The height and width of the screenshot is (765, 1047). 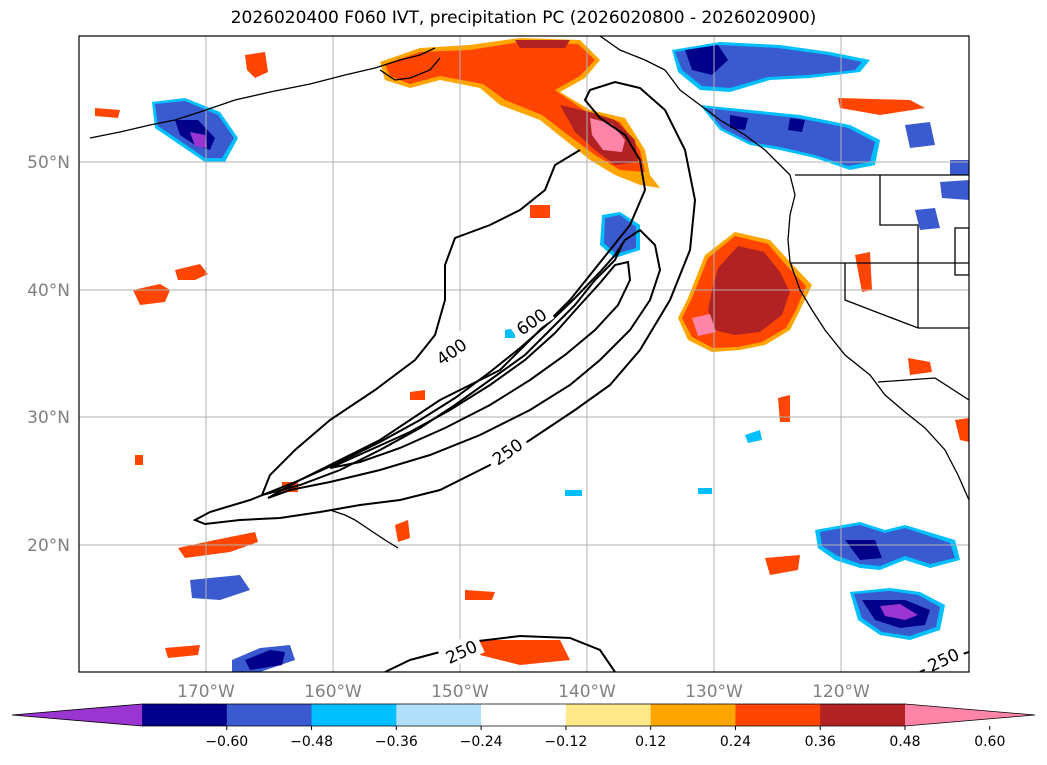 What do you see at coordinates (48, 291) in the screenshot?
I see `lat-label-40n: 40°N` at bounding box center [48, 291].